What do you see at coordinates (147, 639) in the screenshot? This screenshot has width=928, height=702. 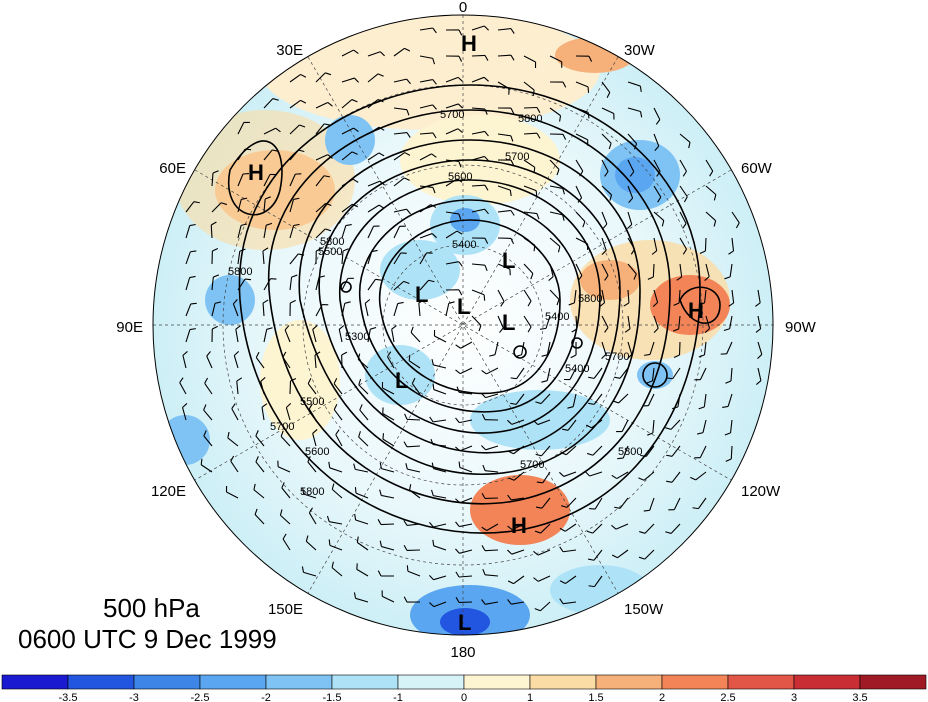 I see `valid-time-title: 0600 UTC 9 Dec 1999` at bounding box center [147, 639].